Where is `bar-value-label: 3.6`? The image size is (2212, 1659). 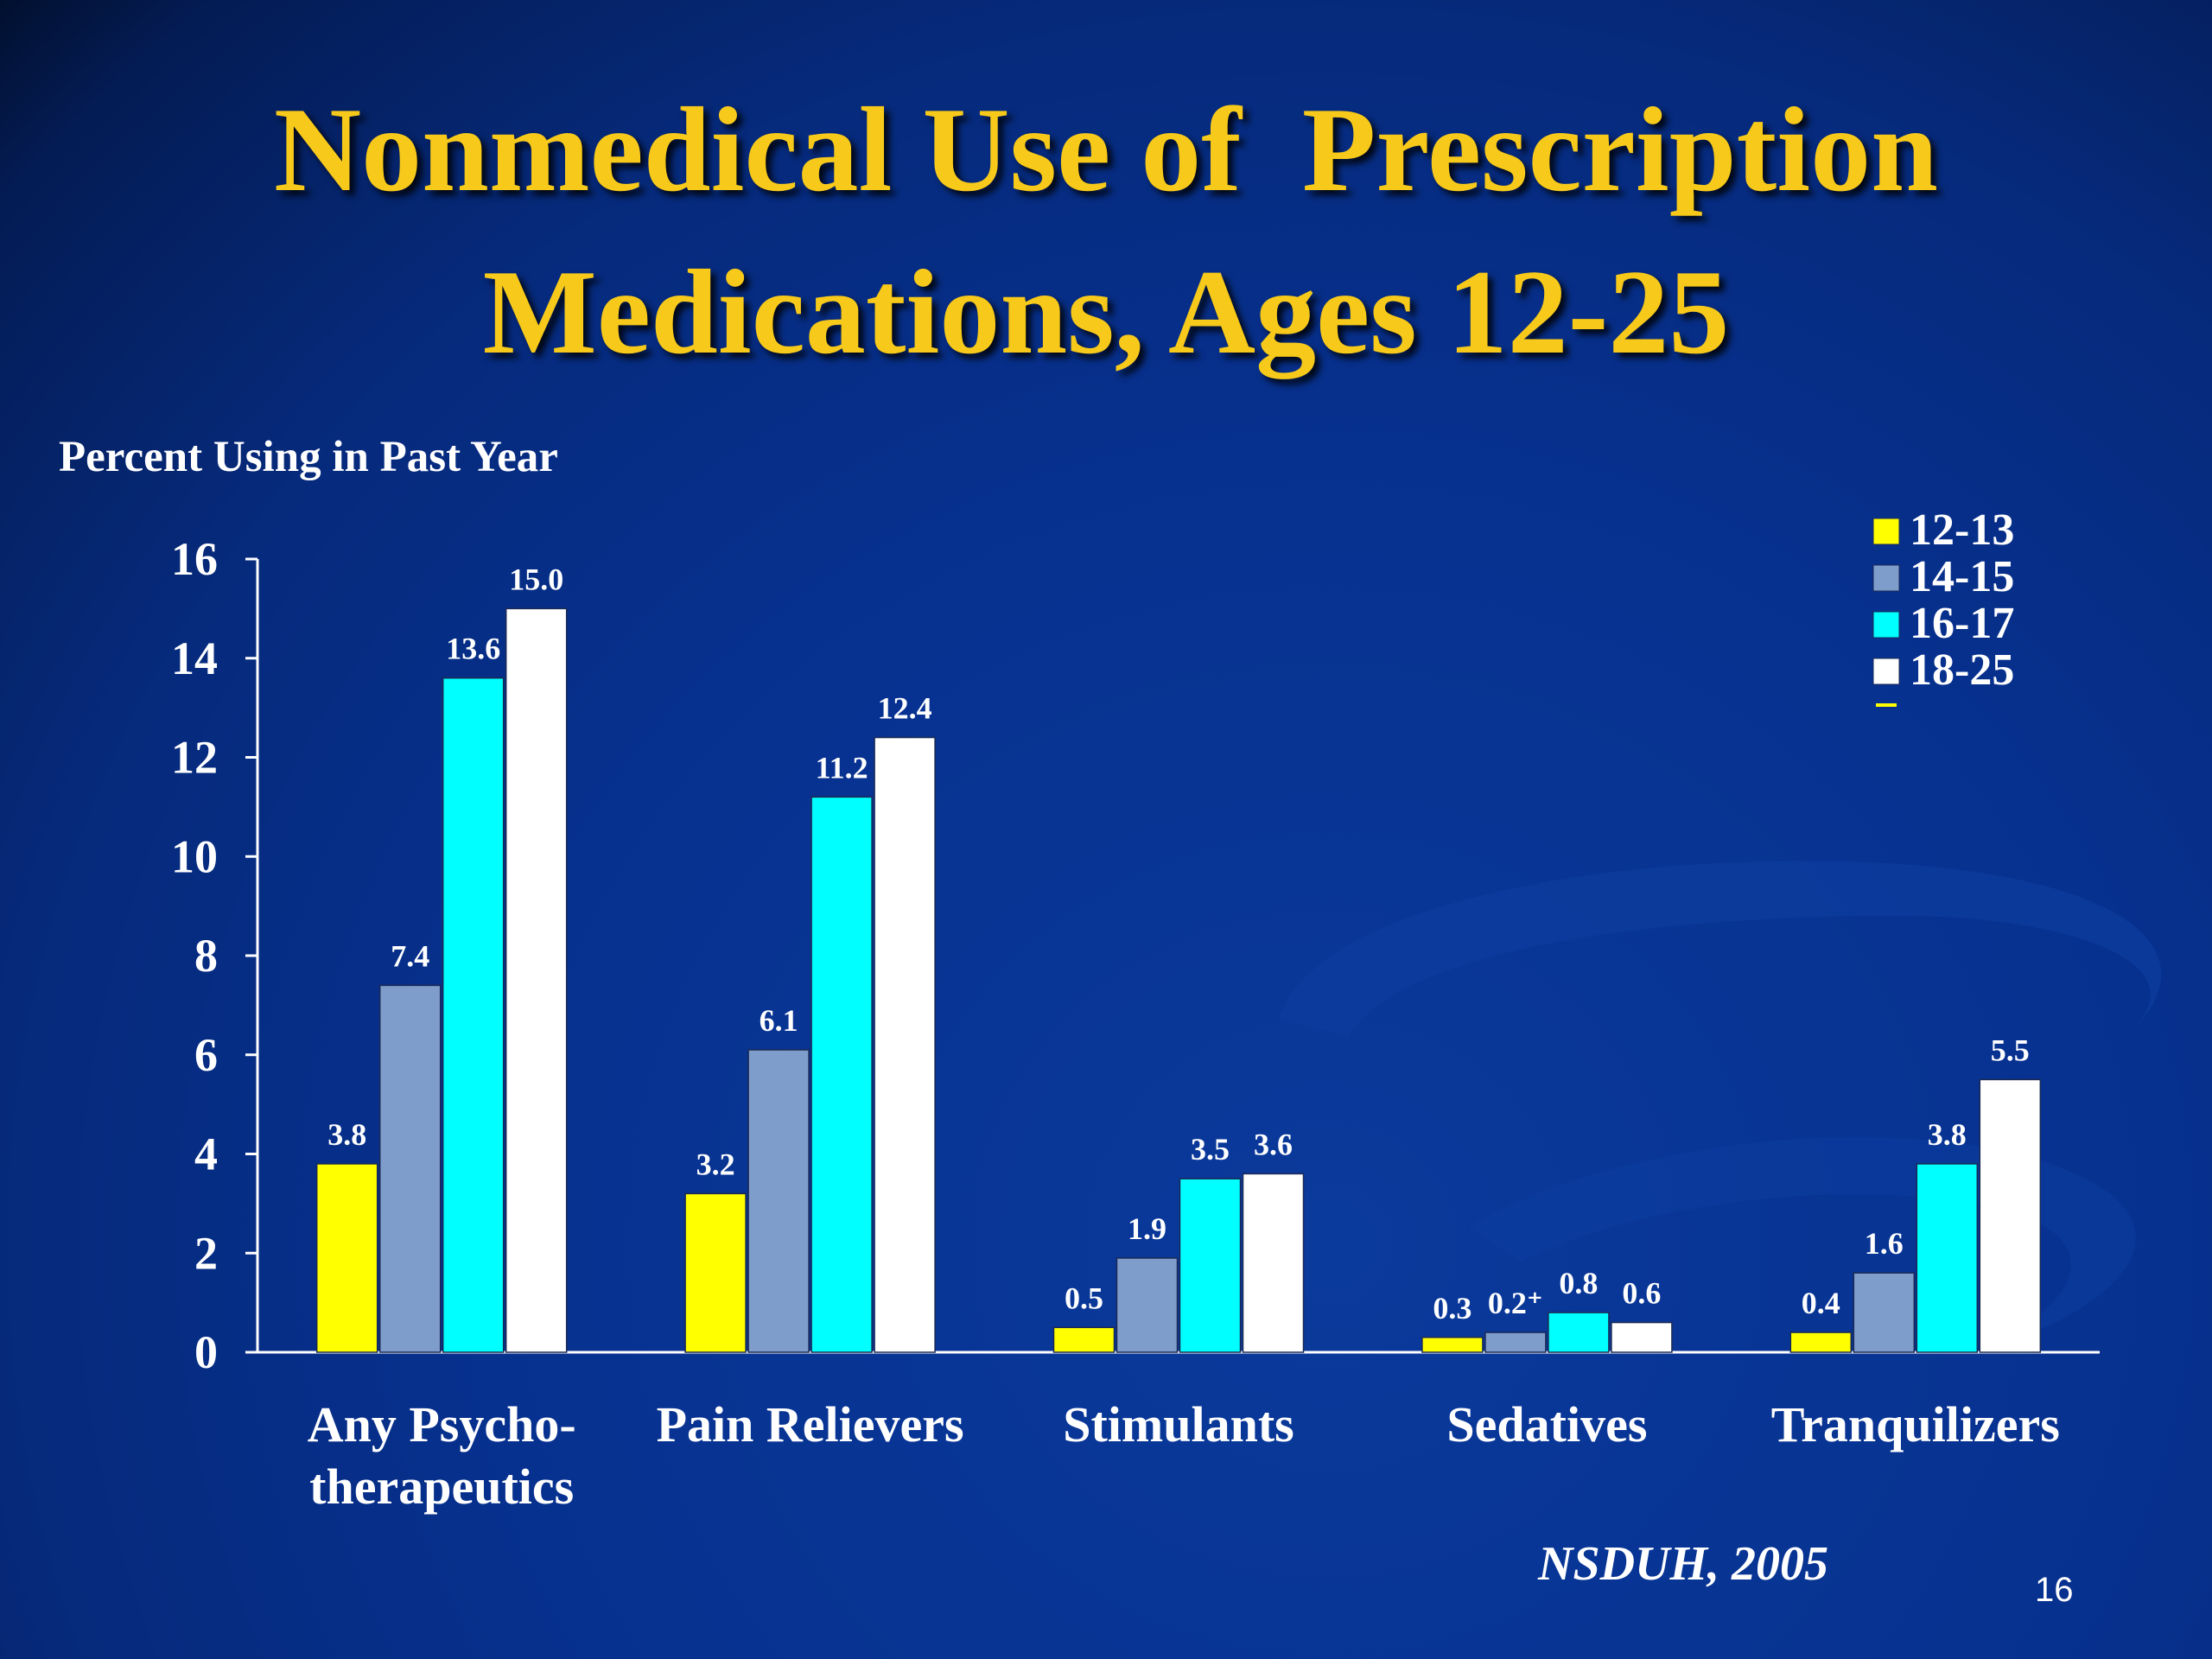 bar-value-label: 3.6 is located at coordinates (1273, 1144).